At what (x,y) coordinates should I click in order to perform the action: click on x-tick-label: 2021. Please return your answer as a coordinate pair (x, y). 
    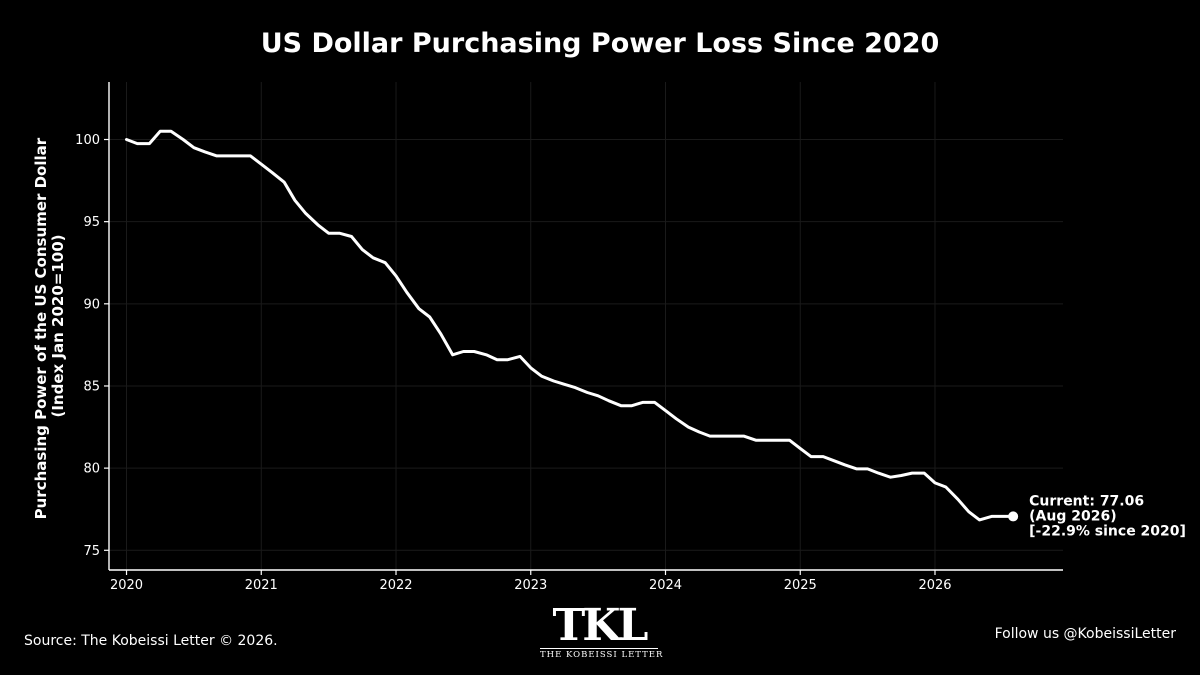
    Looking at the image, I should click on (261, 585).